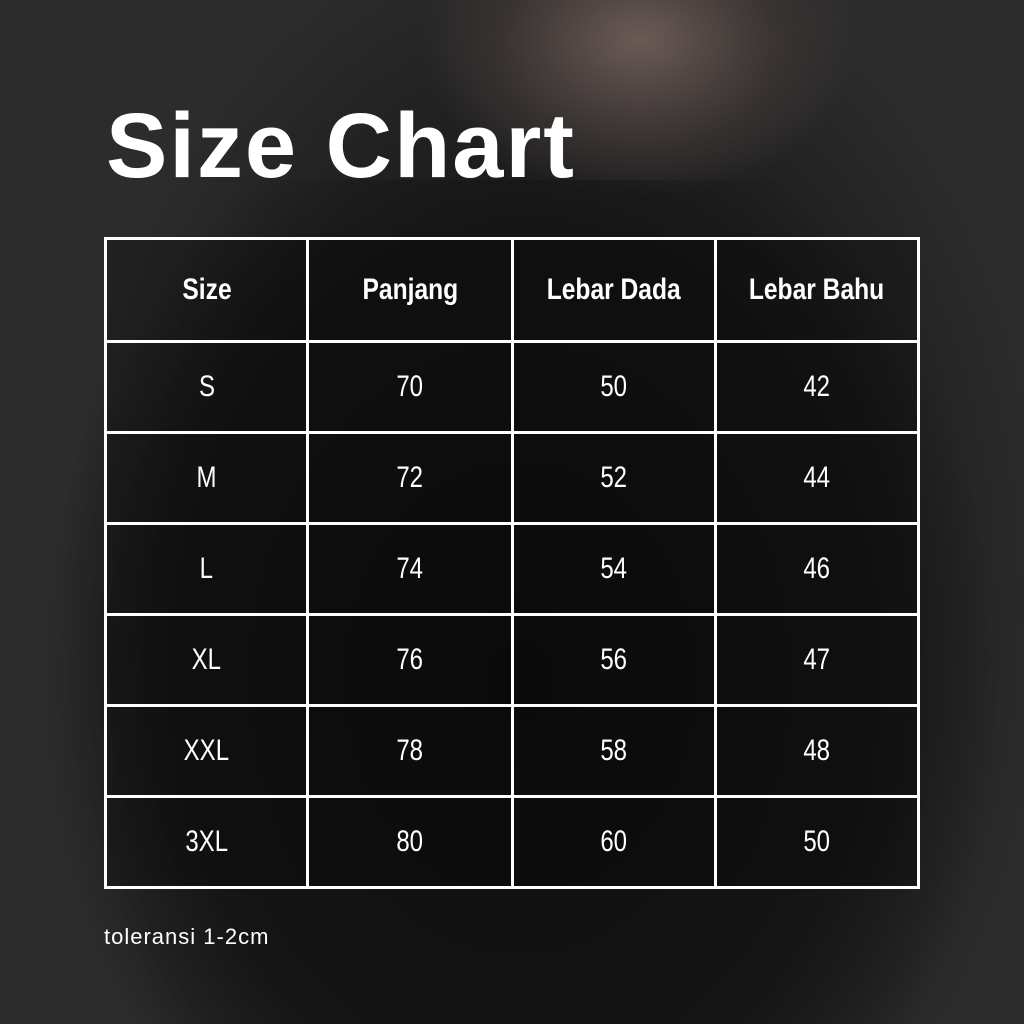 The width and height of the screenshot is (1024, 1024). I want to click on cell-size: 3XL, so click(206, 842).